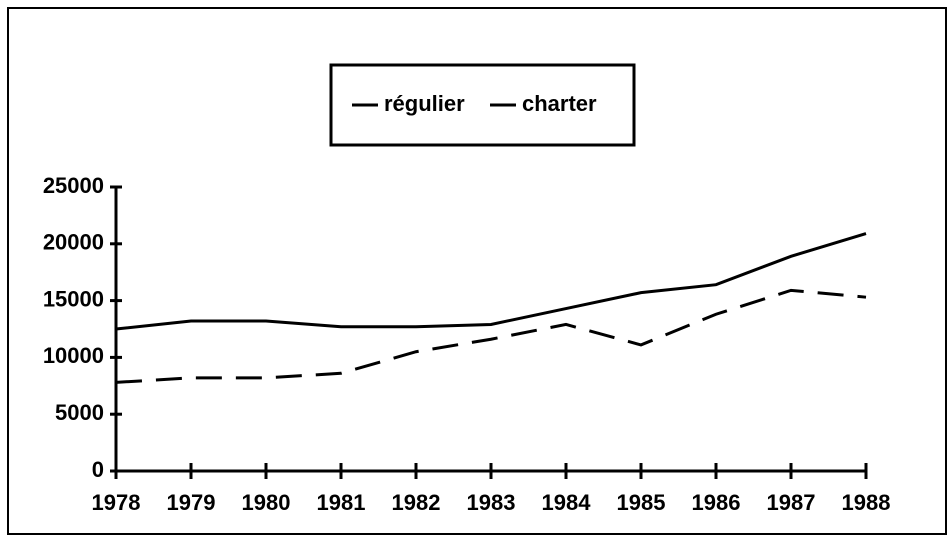 This screenshot has height=540, width=951. Describe the element at coordinates (73, 355) in the screenshot. I see `y-tick-label: 10000` at that location.